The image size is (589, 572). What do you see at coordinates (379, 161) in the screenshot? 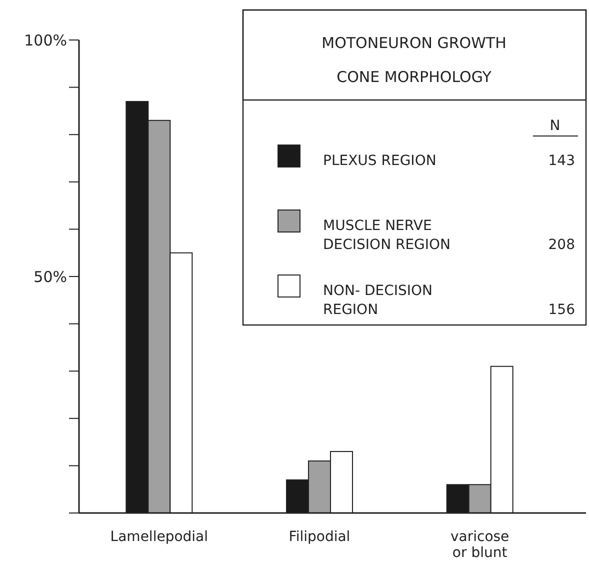
I see `legend-label: PLEXUS REGION` at bounding box center [379, 161].